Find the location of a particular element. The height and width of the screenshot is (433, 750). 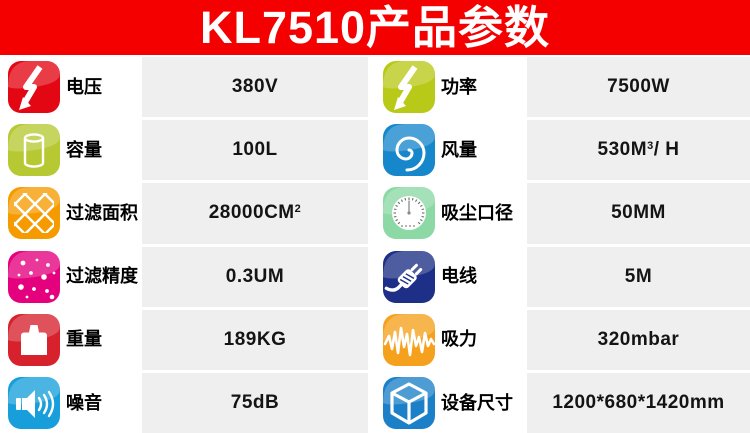

spec-row: 吸尘口径 50MM is located at coordinates (562, 213).